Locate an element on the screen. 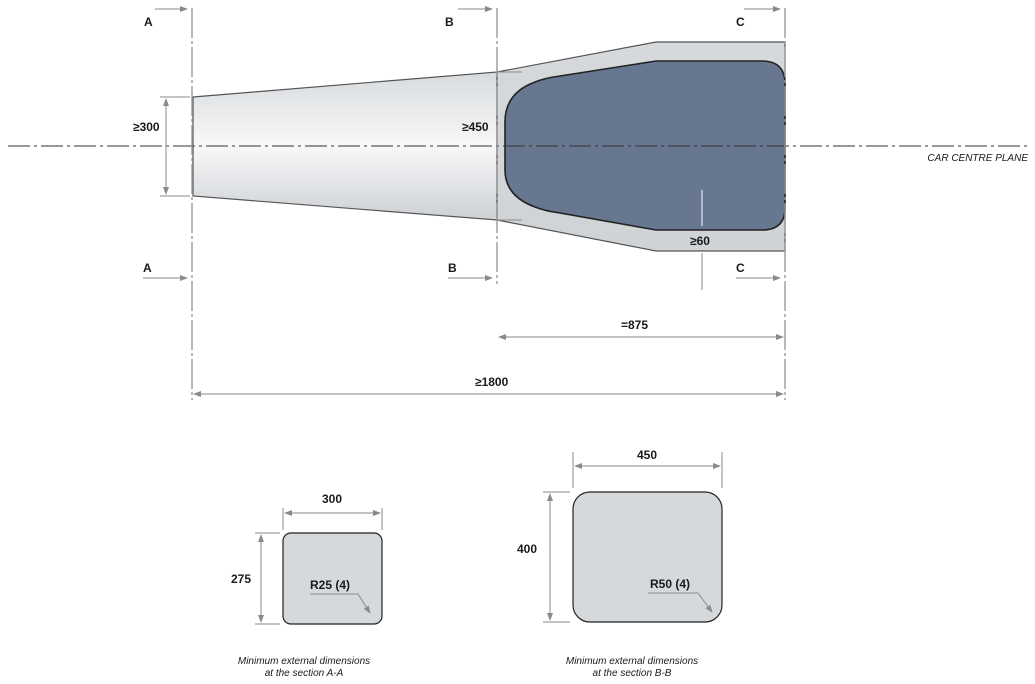 The image size is (1035, 684). section-aa-caption-2: at the section A-A is located at coordinates (304, 673).